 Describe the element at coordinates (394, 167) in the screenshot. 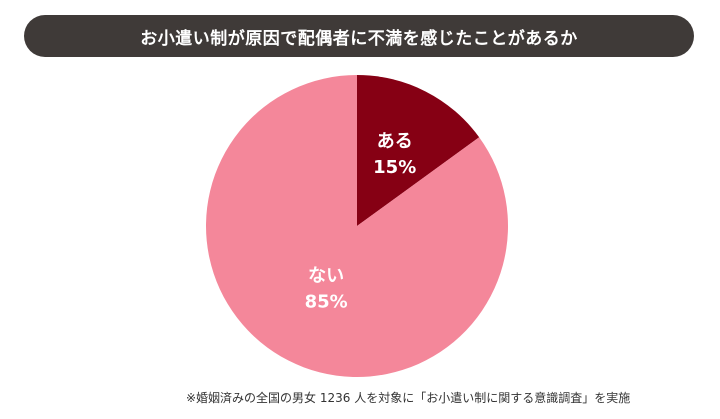

I see `slice-value-label-0: 15%` at that location.